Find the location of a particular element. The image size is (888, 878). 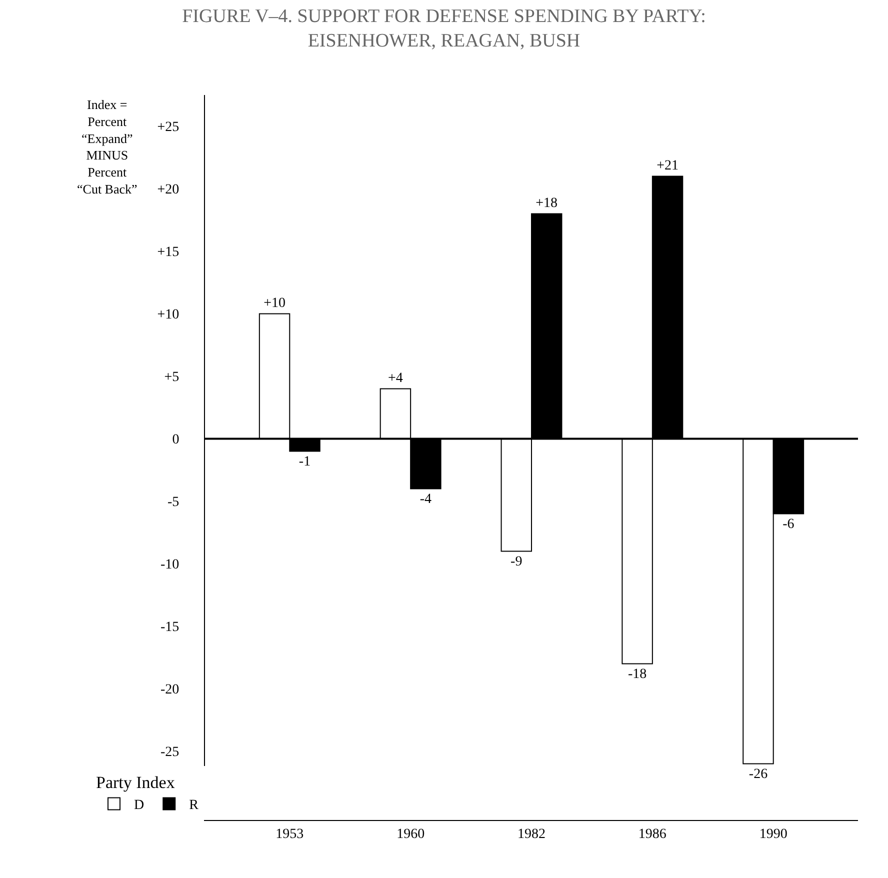

legend-label: D is located at coordinates (139, 806).